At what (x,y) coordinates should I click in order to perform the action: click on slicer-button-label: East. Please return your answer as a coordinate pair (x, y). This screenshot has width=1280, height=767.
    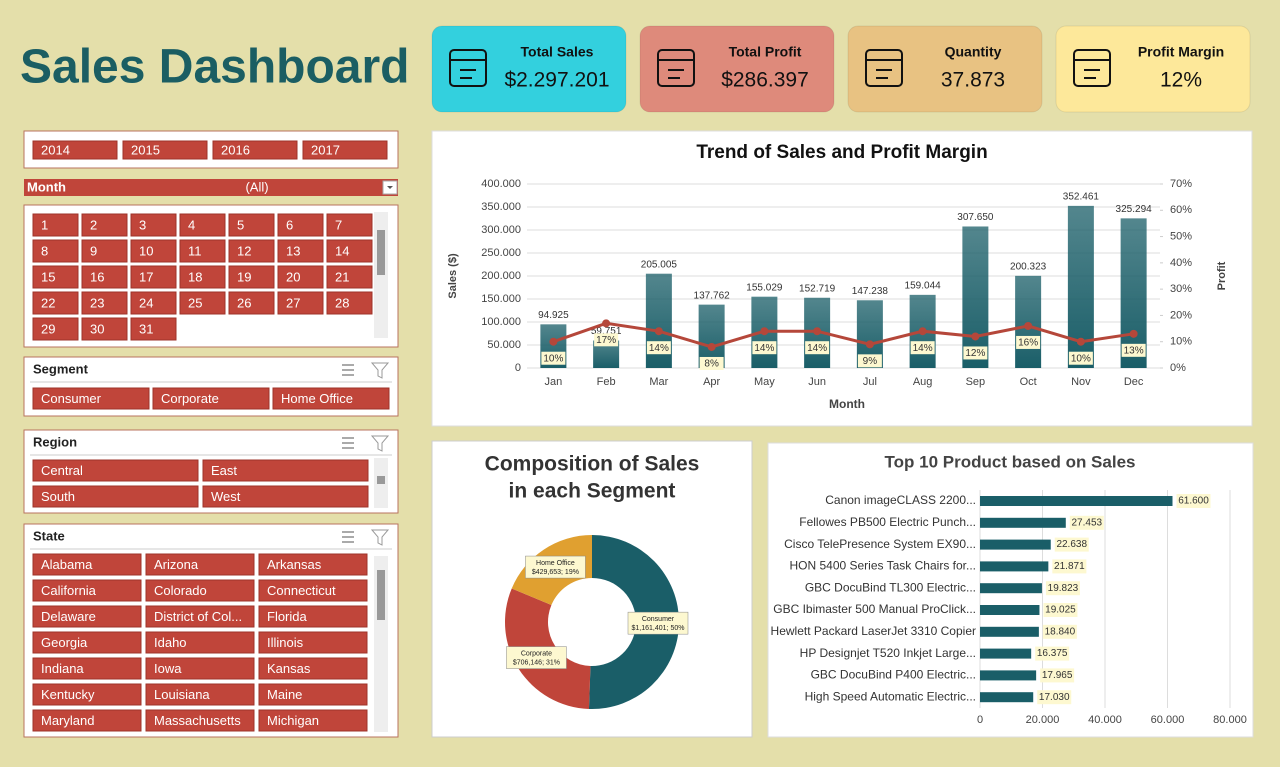
    Looking at the image, I should click on (224, 470).